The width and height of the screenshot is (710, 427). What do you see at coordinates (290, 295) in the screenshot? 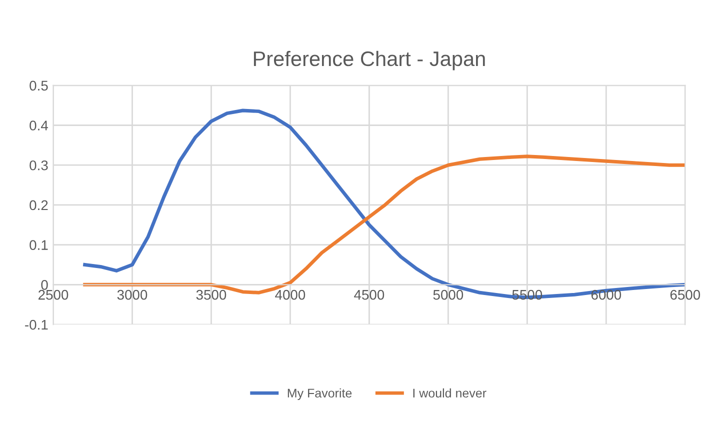
I see `x-tick-label: 4000` at bounding box center [290, 295].